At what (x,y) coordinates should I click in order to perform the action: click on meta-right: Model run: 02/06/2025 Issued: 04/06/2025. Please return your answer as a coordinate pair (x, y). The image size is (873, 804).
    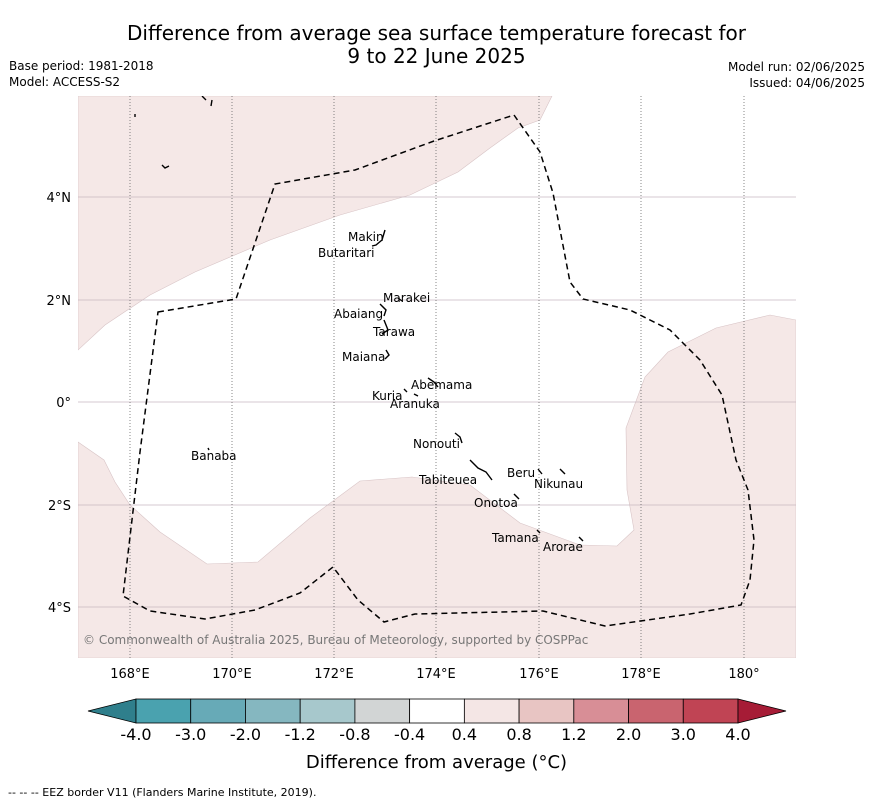
    Looking at the image, I should click on (796, 75).